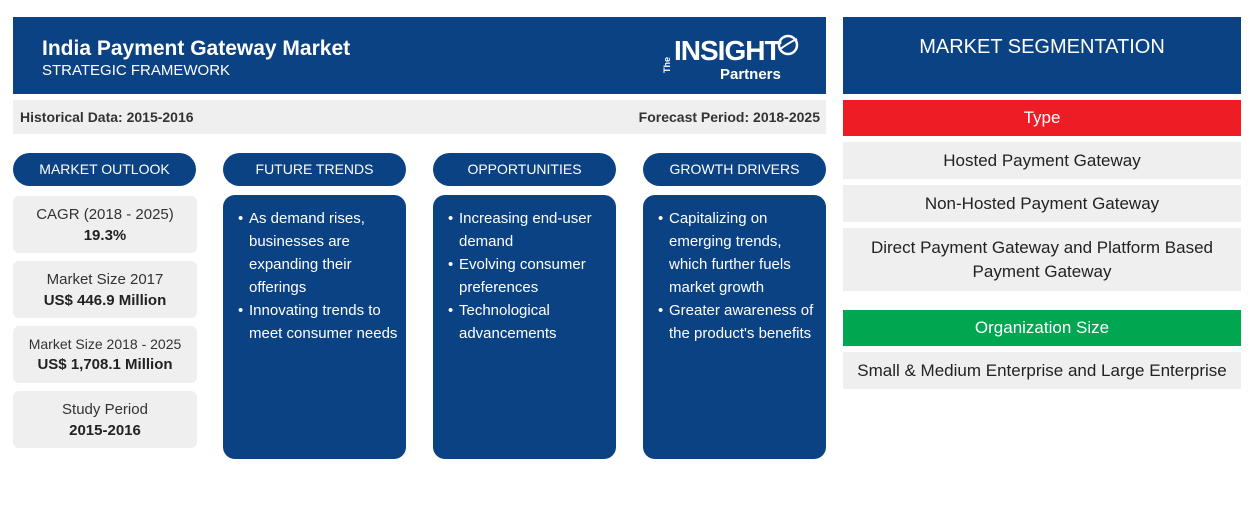  I want to click on list-item: Increasing end-user demand, so click(528, 230).